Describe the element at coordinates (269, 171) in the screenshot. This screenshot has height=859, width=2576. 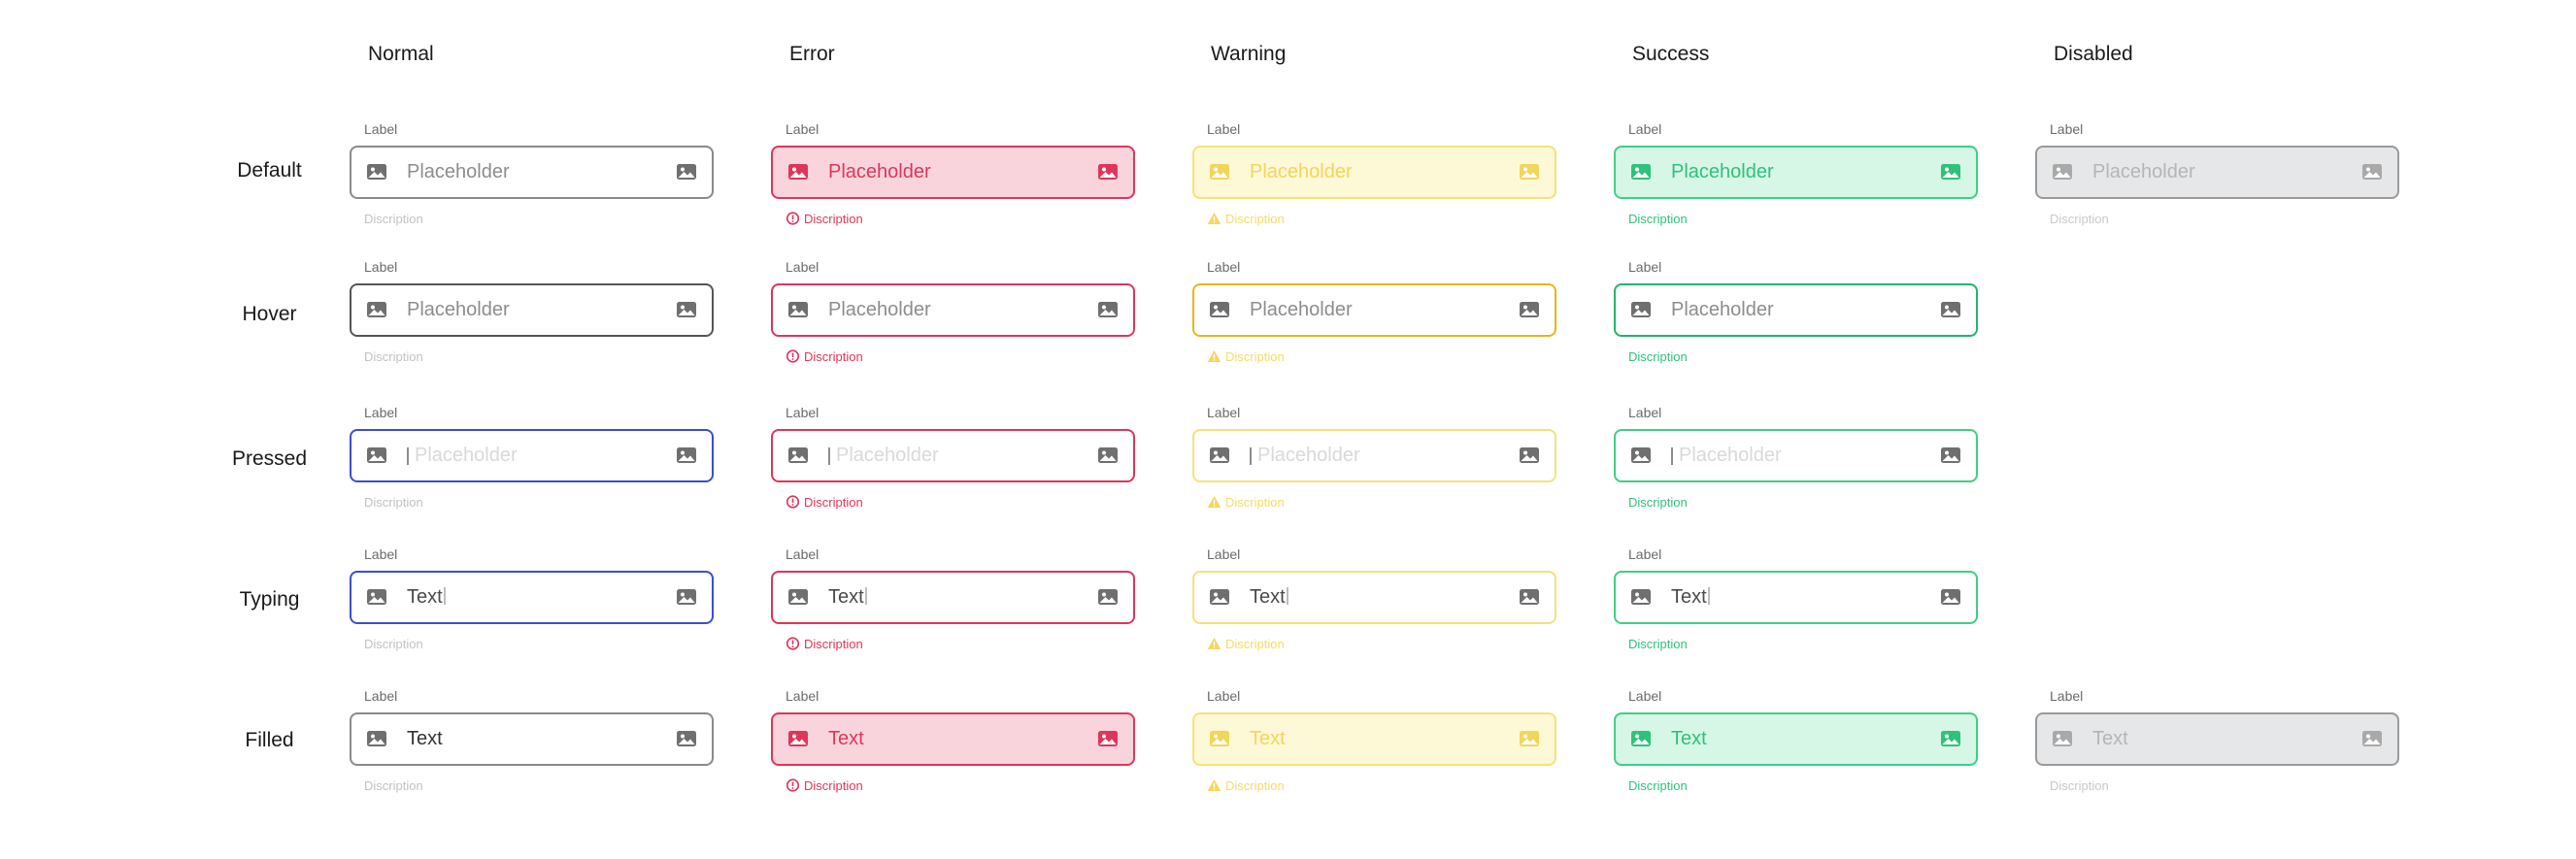
I see `row-header-default: Default` at that location.